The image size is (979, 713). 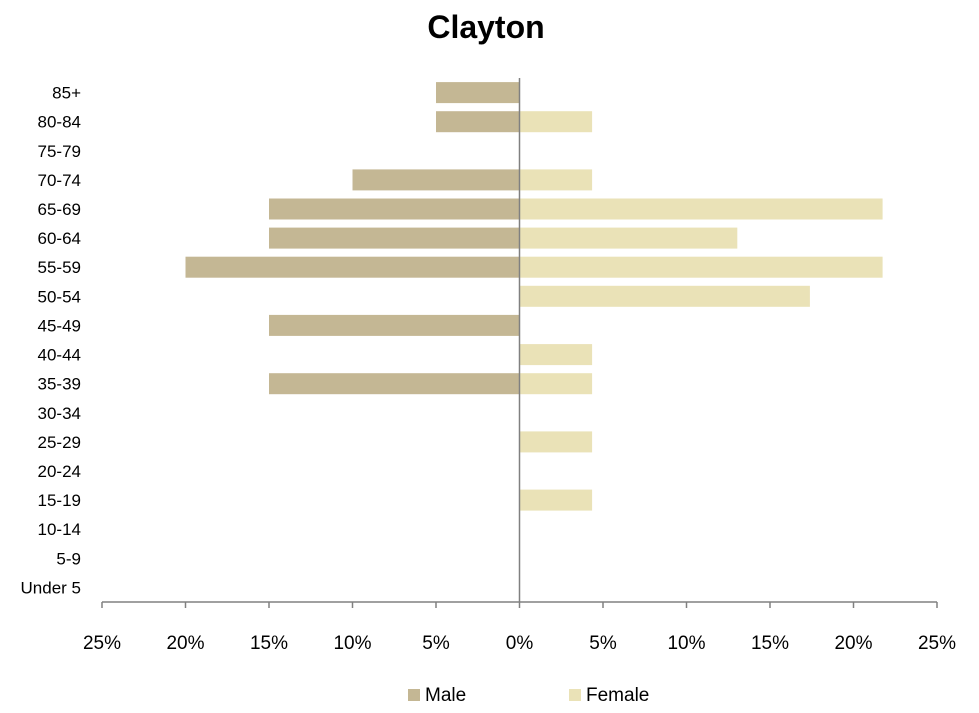 What do you see at coordinates (445, 695) in the screenshot?
I see `legend-label-male: Male` at bounding box center [445, 695].